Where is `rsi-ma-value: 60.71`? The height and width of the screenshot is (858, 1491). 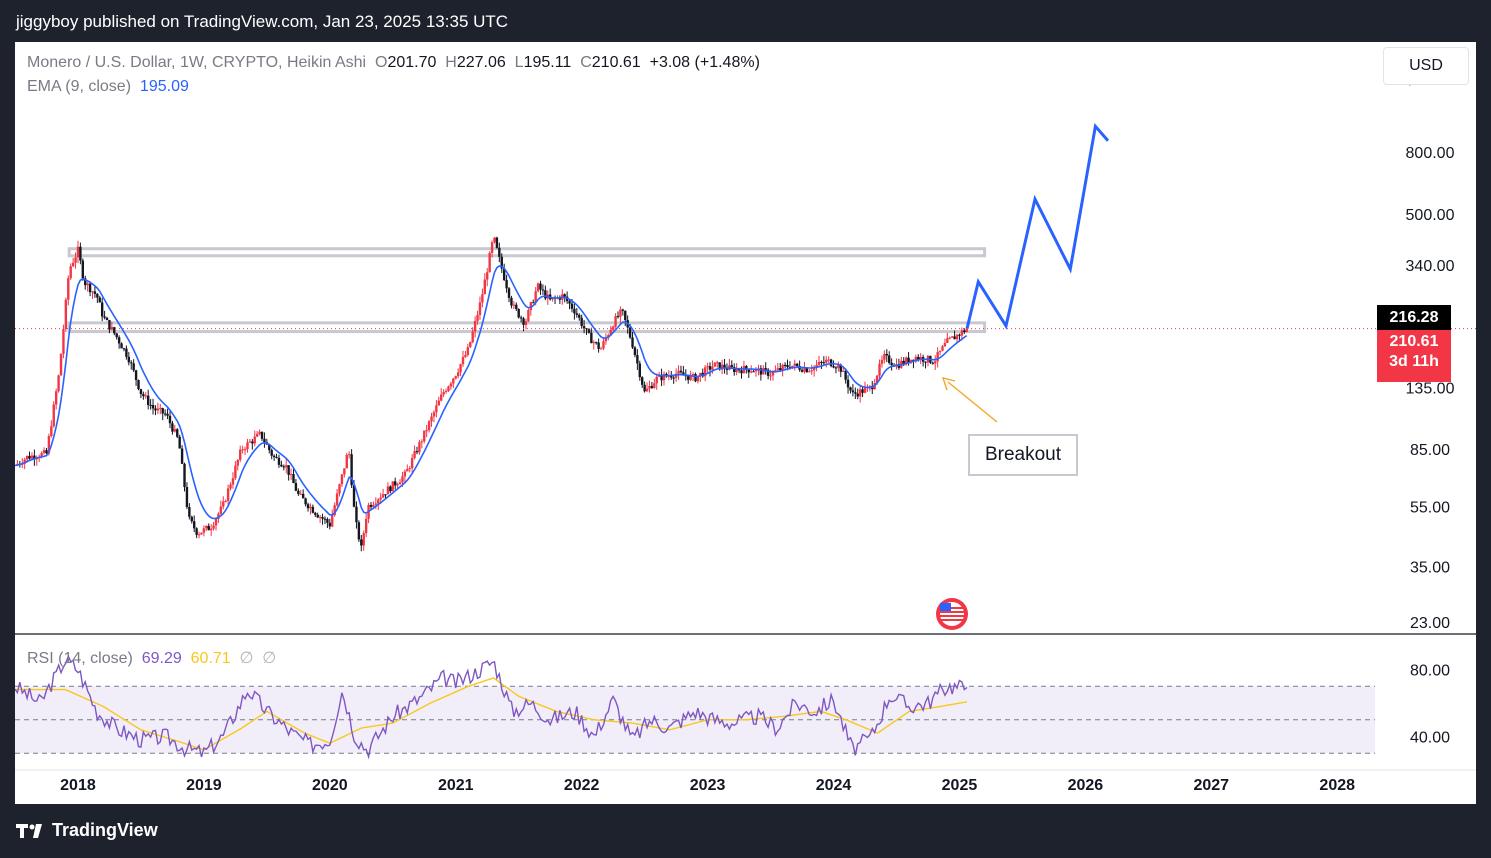
rsi-ma-value: 60.71 is located at coordinates (210, 658).